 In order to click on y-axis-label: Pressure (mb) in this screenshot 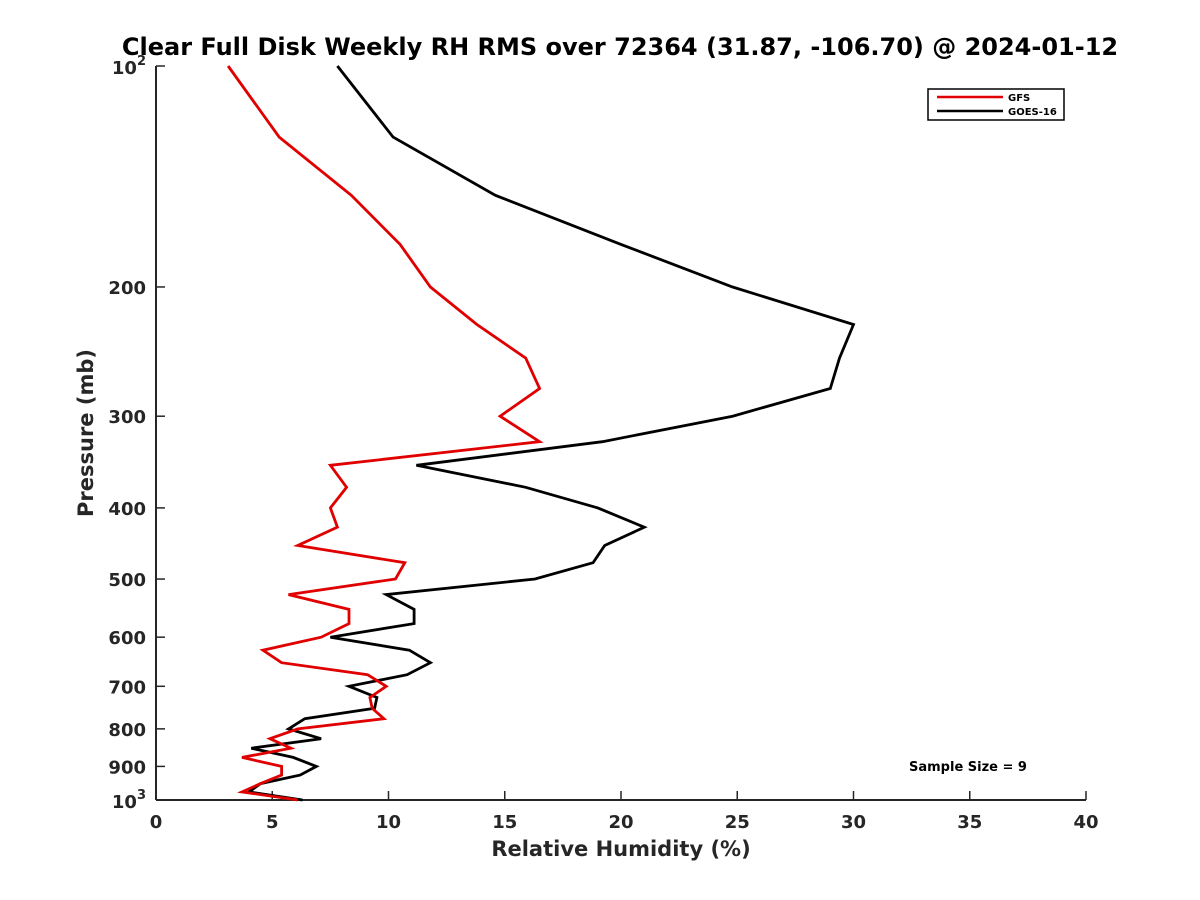, I will do `click(86, 433)`.